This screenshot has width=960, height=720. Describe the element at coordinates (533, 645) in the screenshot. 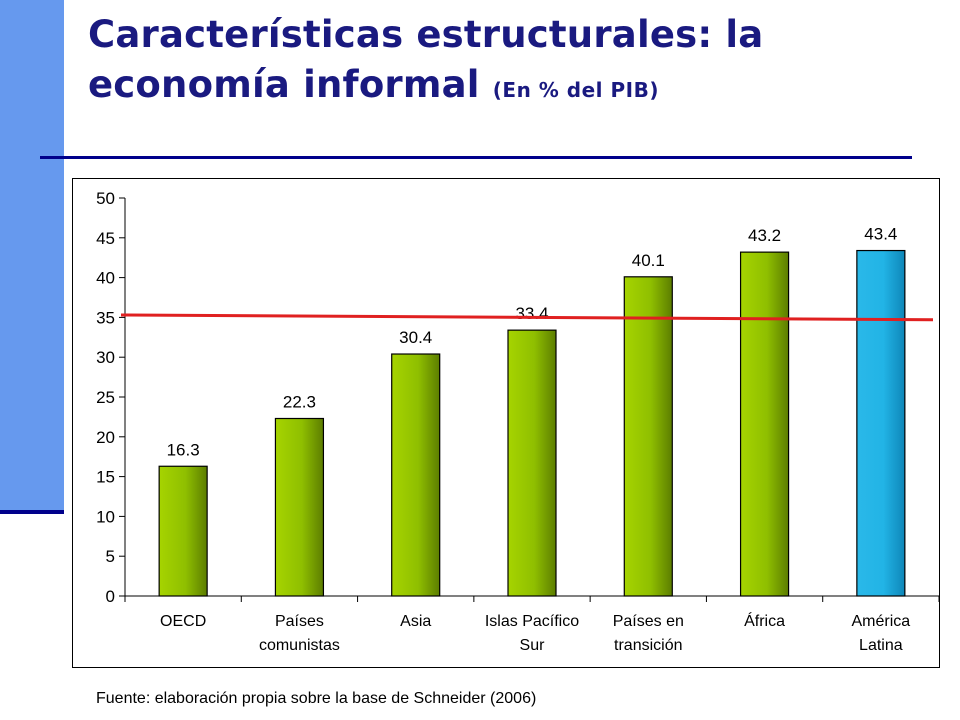

I see `x-tick-label: Sur` at that location.